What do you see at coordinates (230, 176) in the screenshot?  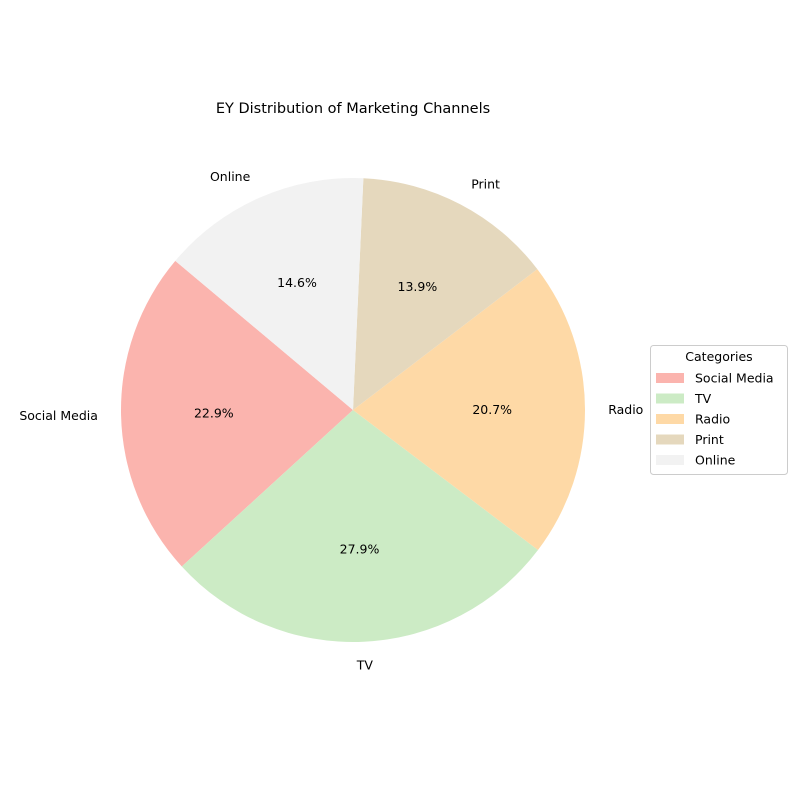 I see `slice-label-online: Online` at bounding box center [230, 176].